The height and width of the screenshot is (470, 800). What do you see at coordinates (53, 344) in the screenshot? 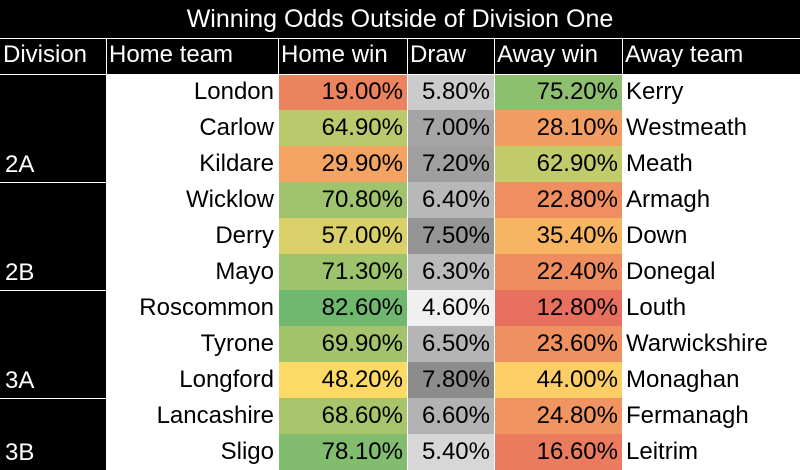
I see `division-label: 3A` at bounding box center [53, 344].